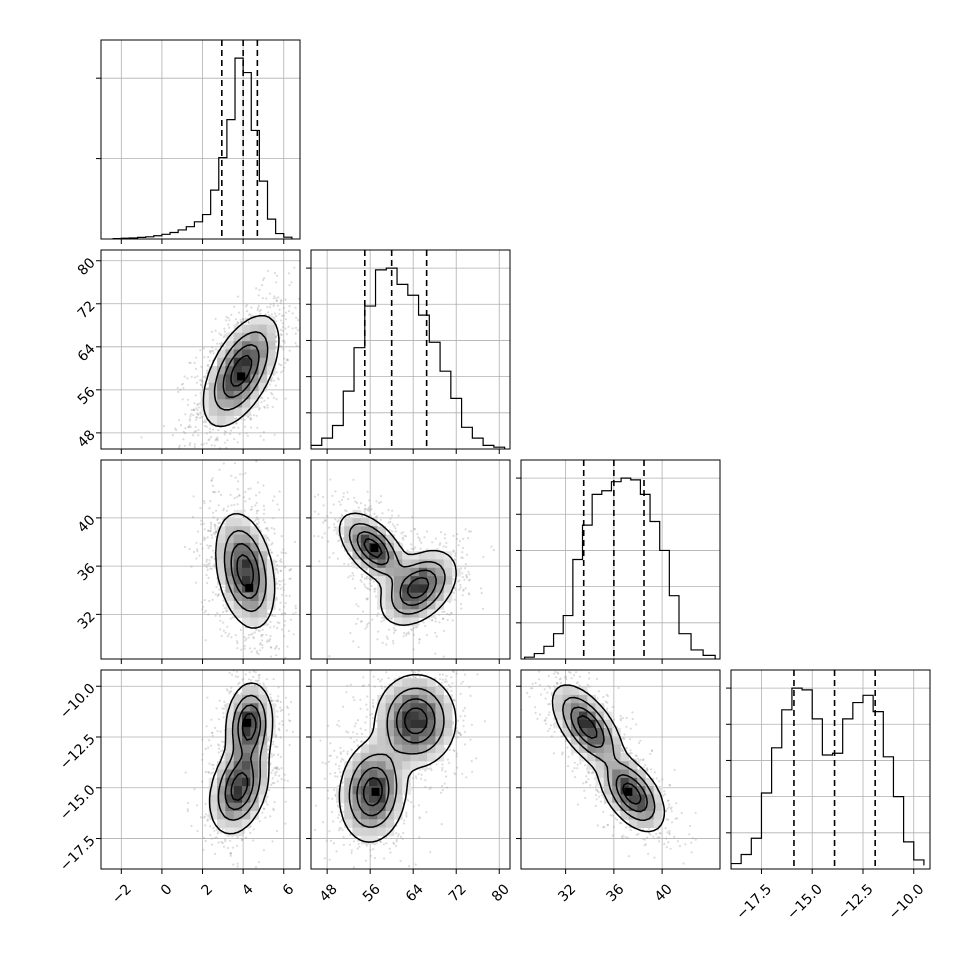  What do you see at coordinates (410, 349) in the screenshot?
I see `panel-frame` at bounding box center [410, 349].